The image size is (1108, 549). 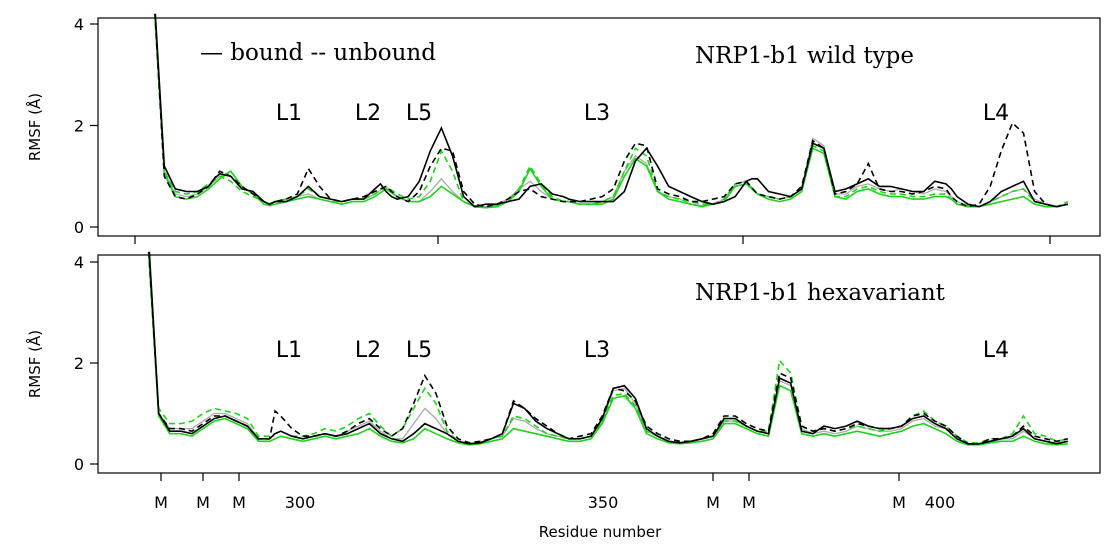 What do you see at coordinates (300, 502) in the screenshot?
I see `x-tick-label: 300` at bounding box center [300, 502].